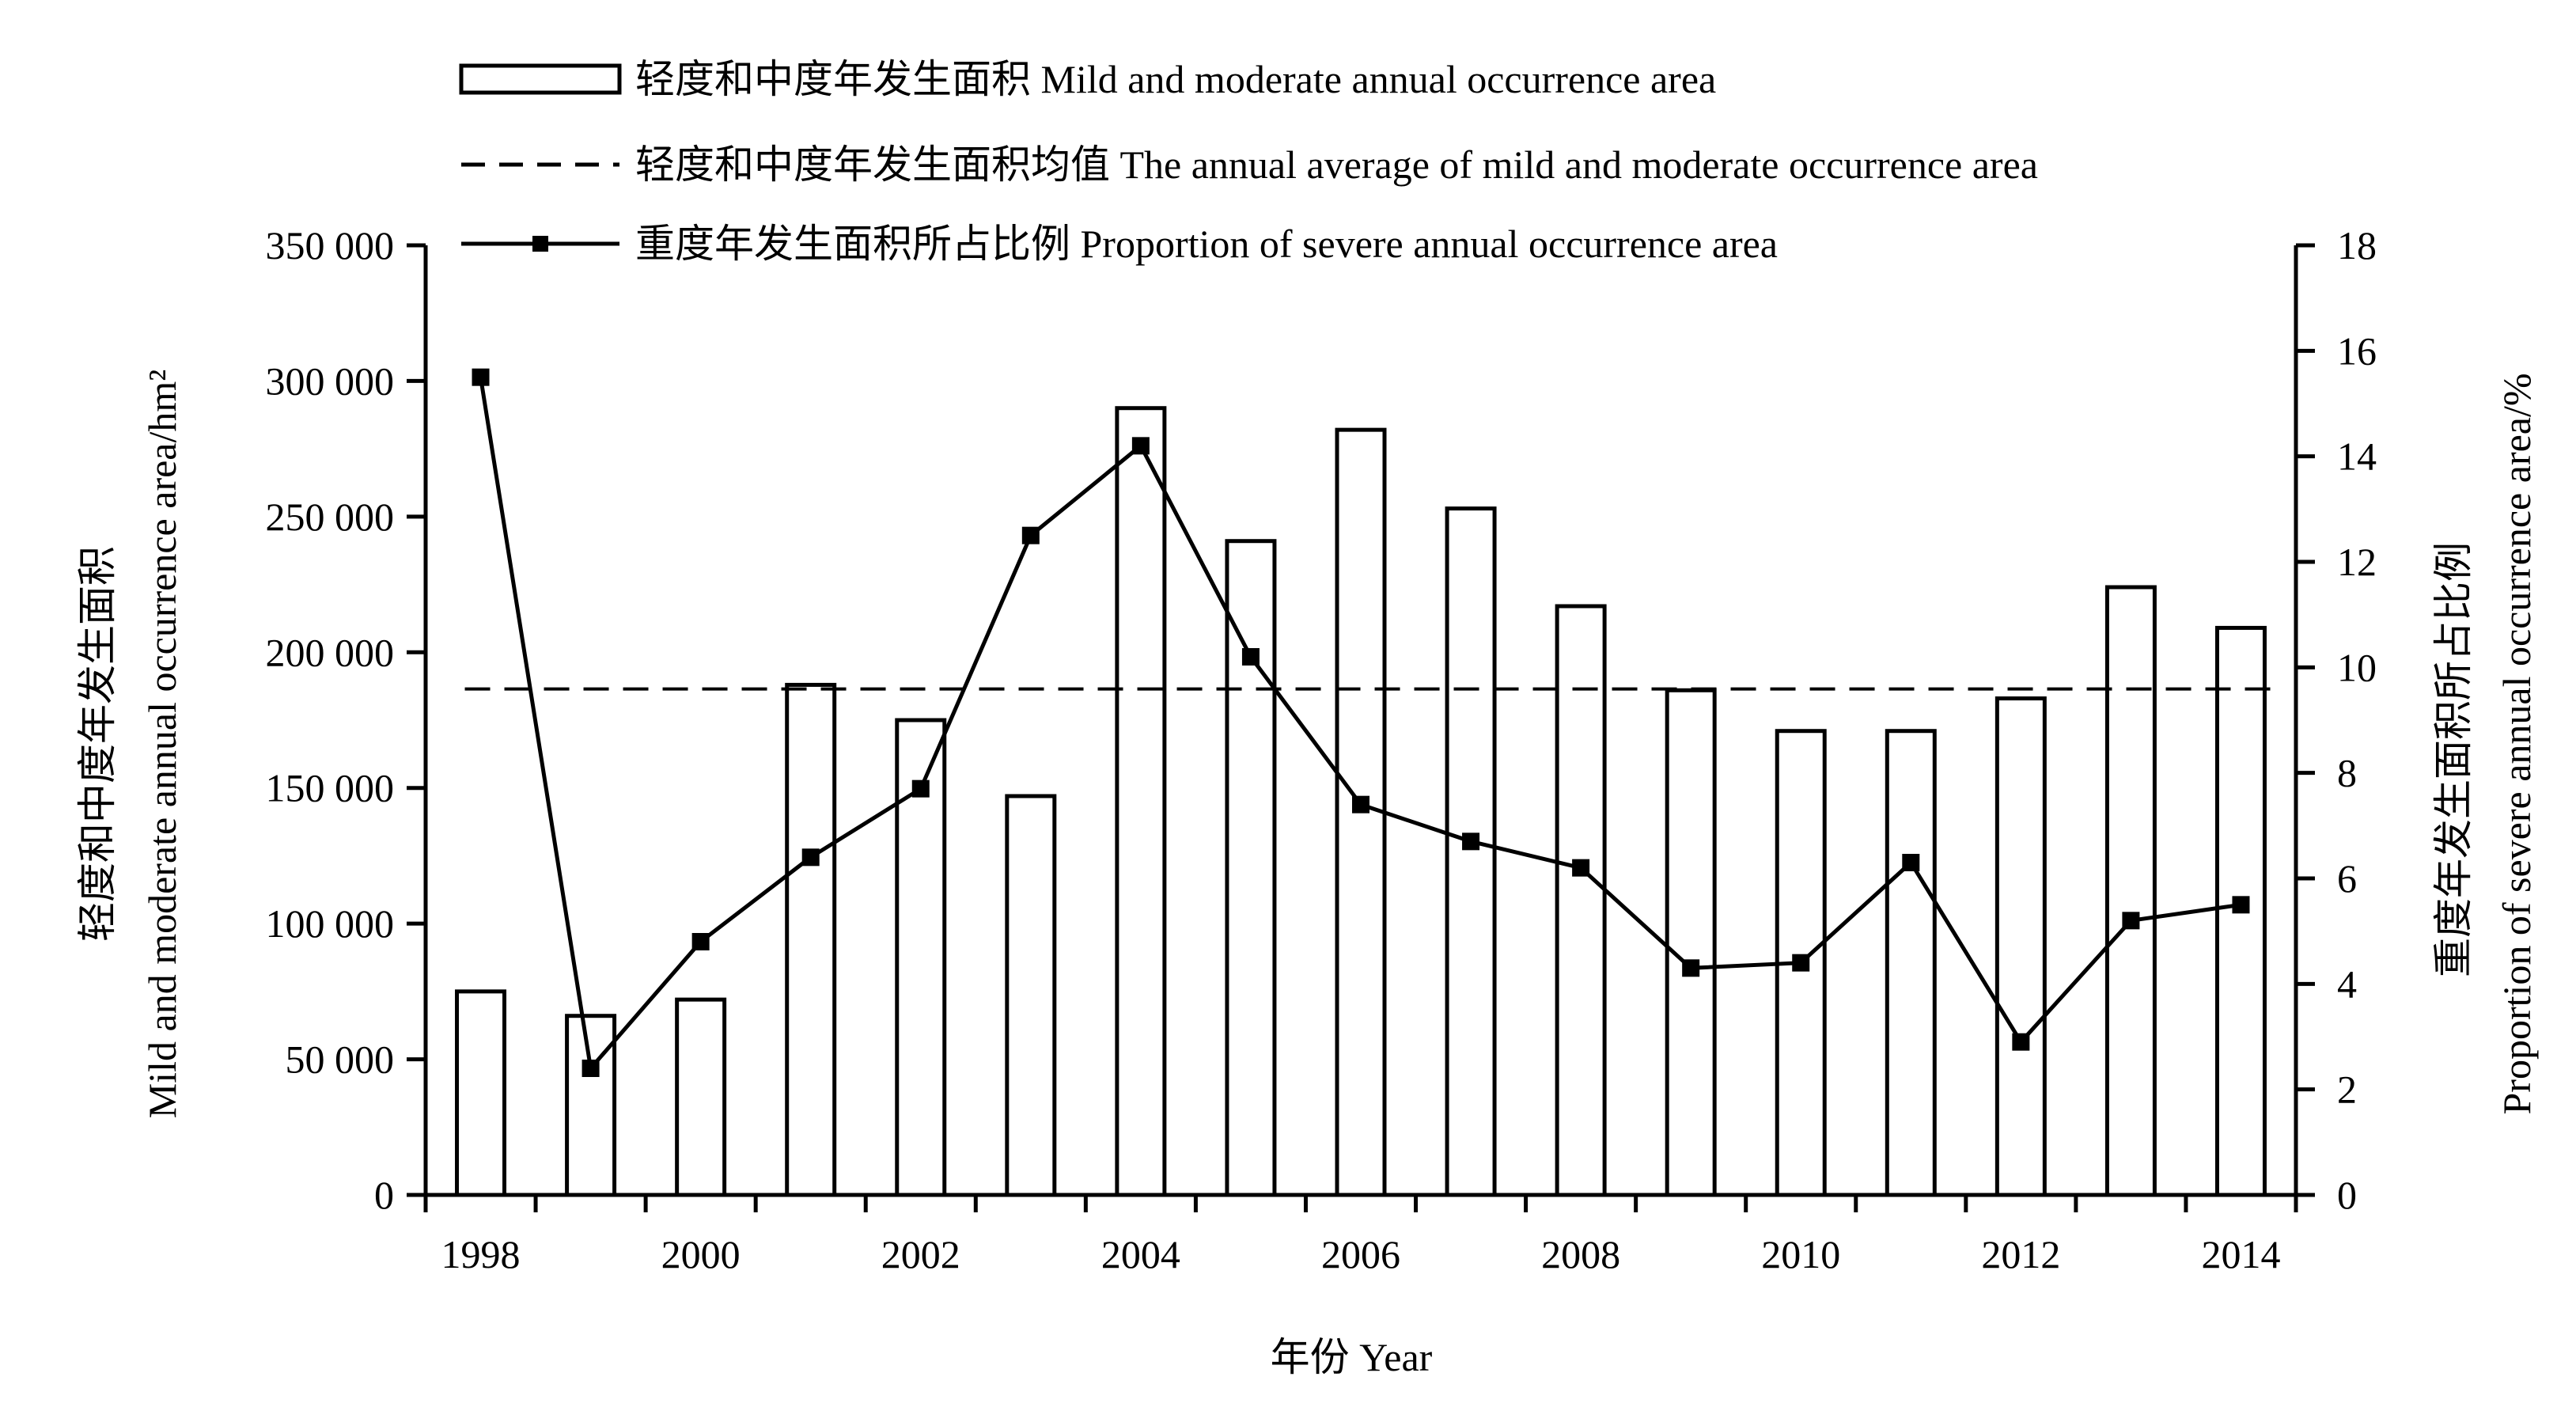 This screenshot has height=1426, width=2576. I want to click on x-tick-label-2000: 2000, so click(701, 1254).